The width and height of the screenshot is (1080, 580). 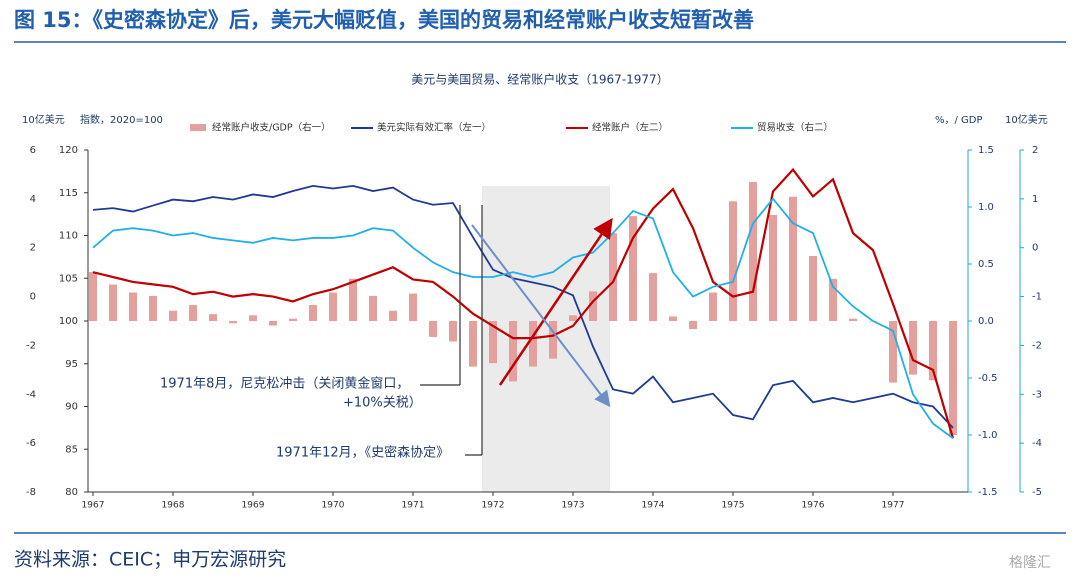 What do you see at coordinates (121, 119) in the screenshot?
I see `axis-title: 指数，2020=100` at bounding box center [121, 119].